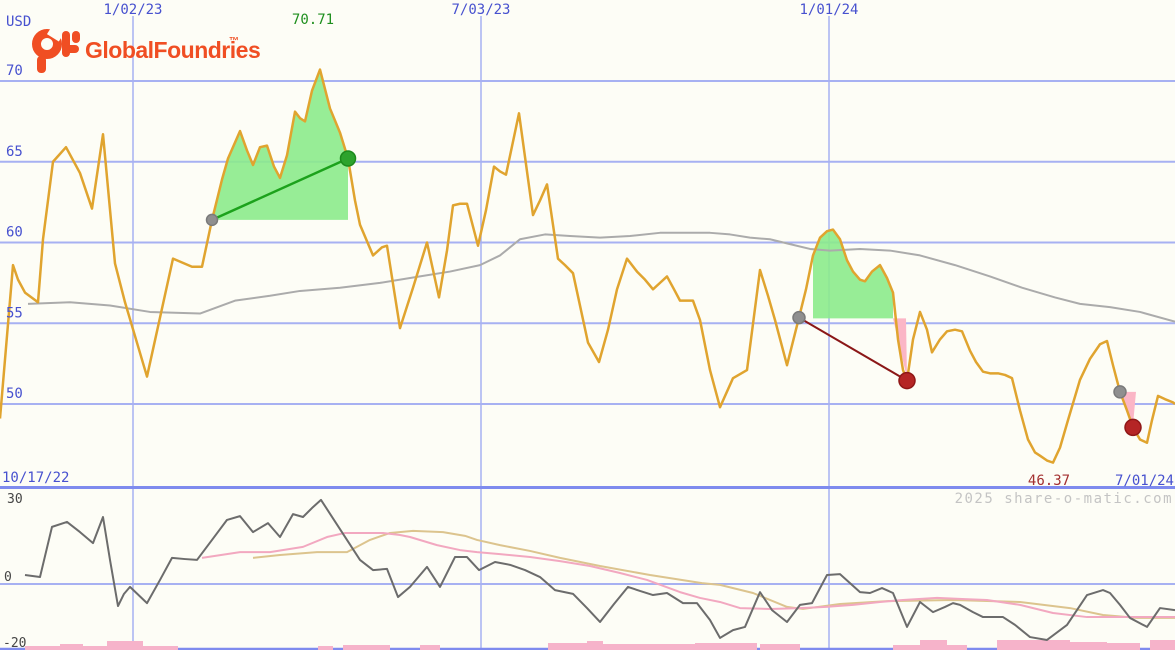  I want to click on price-tick-label: 70, so click(14, 71).